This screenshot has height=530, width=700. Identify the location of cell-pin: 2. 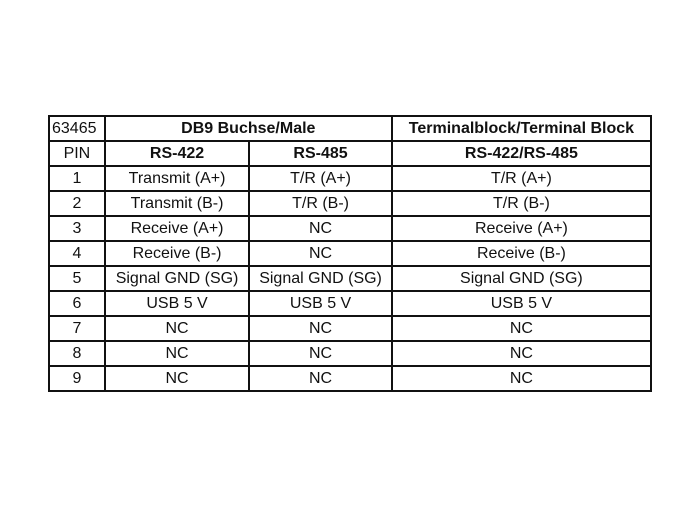
(77, 203).